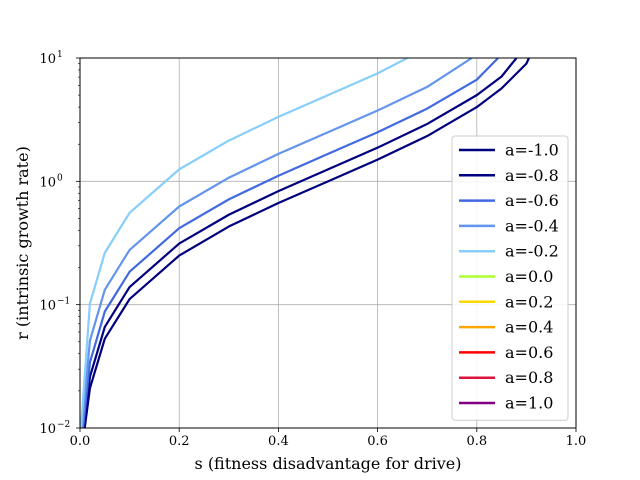 Image resolution: width=640 pixels, height=480 pixels. Describe the element at coordinates (529, 403) in the screenshot. I see `legend-entry-label: a=1.0` at that location.